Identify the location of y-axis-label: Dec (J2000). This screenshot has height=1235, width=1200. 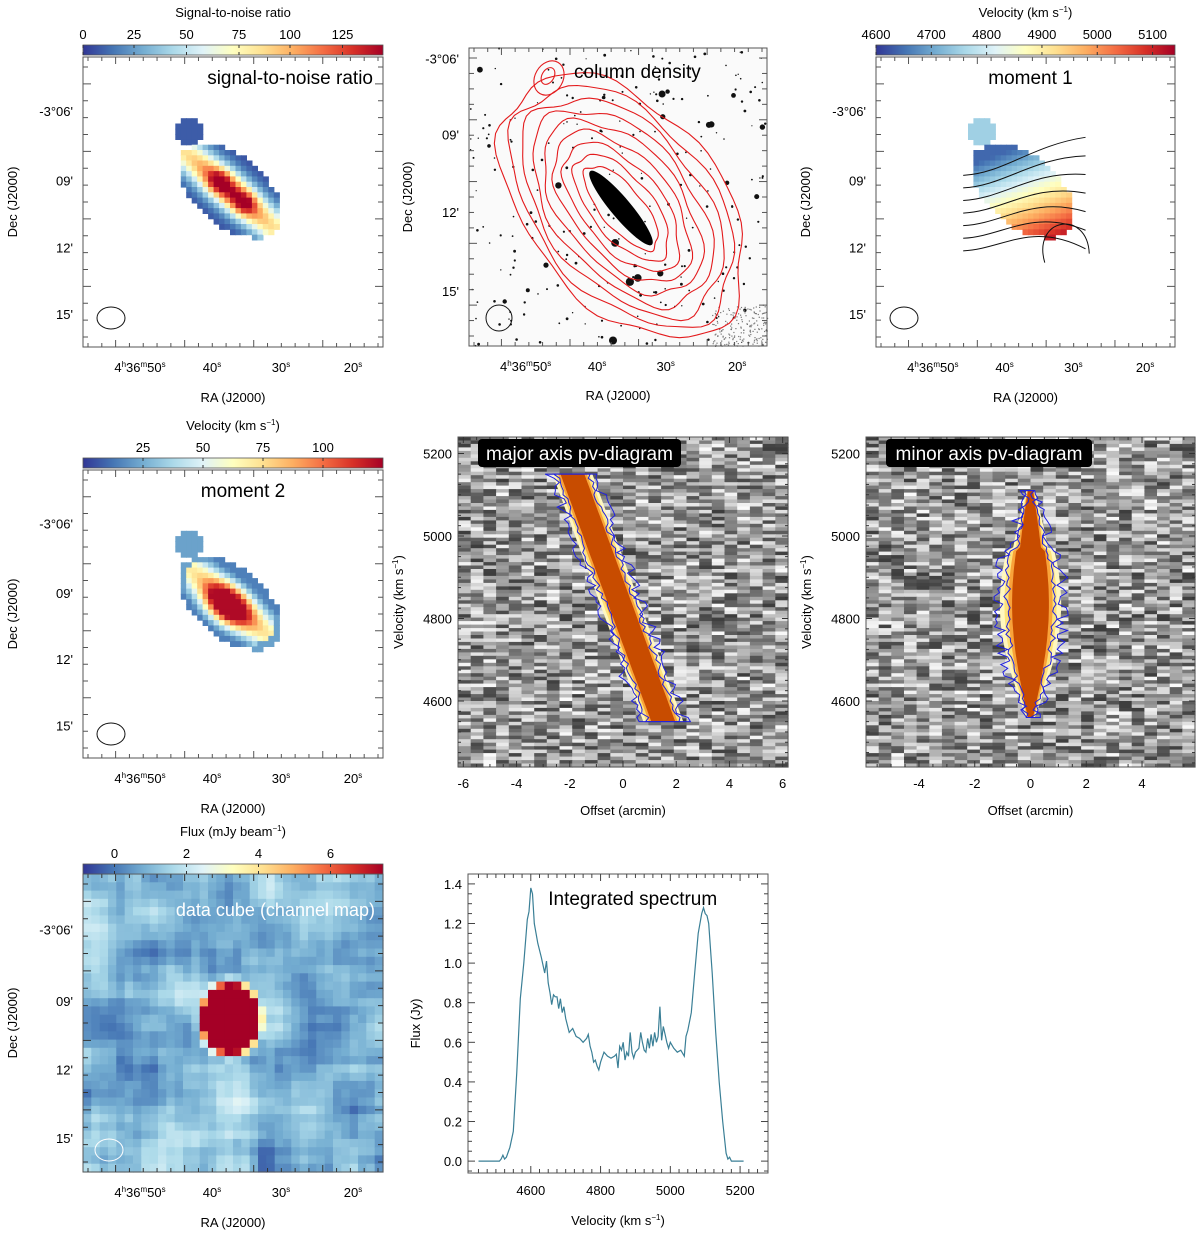
(407, 197).